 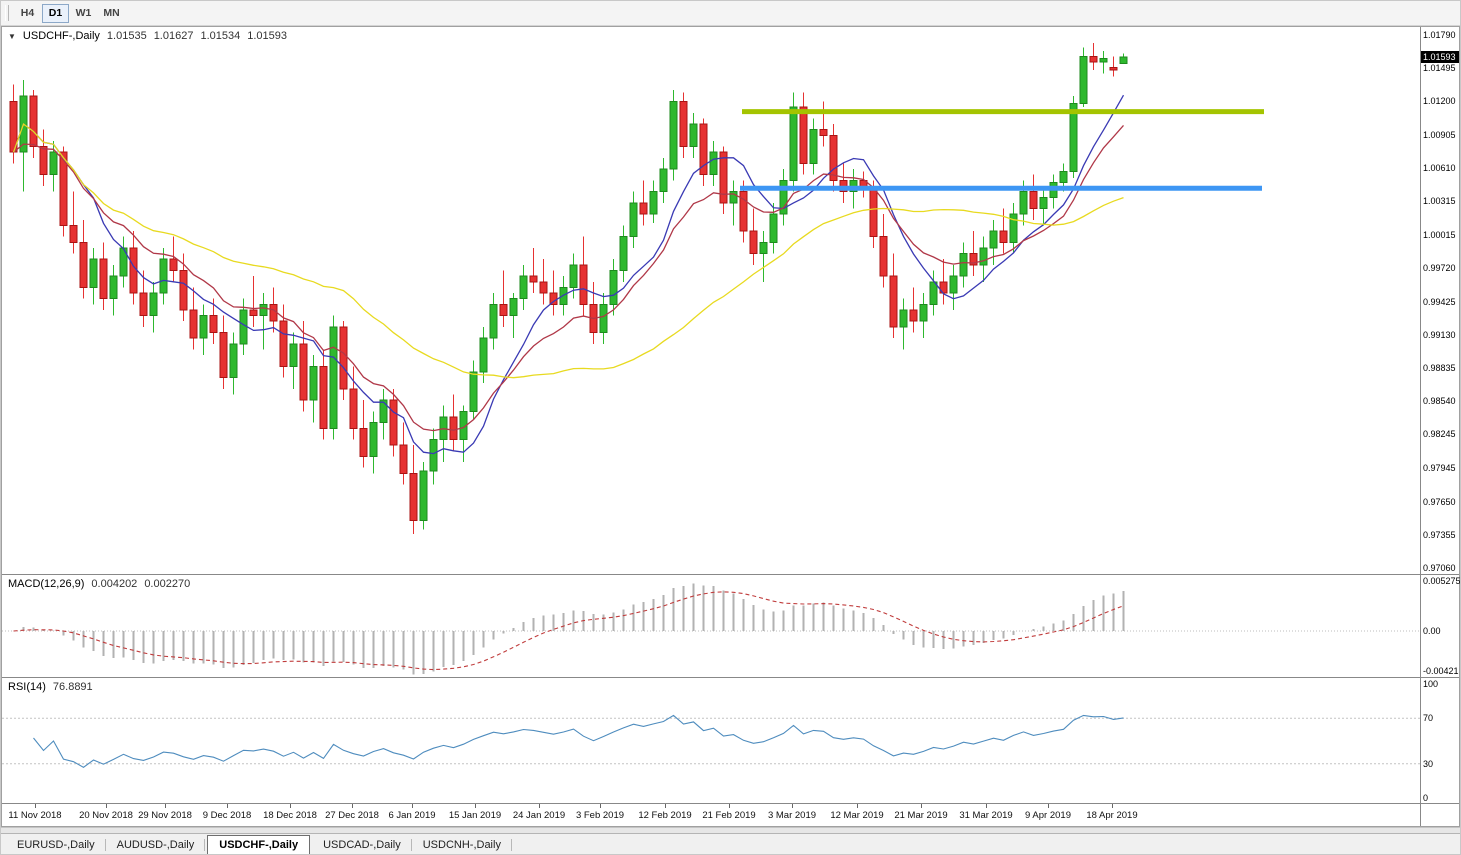 I want to click on macd-label-row: MACD(12,26,9) 0.004202 0.002270, so click(x=99, y=584).